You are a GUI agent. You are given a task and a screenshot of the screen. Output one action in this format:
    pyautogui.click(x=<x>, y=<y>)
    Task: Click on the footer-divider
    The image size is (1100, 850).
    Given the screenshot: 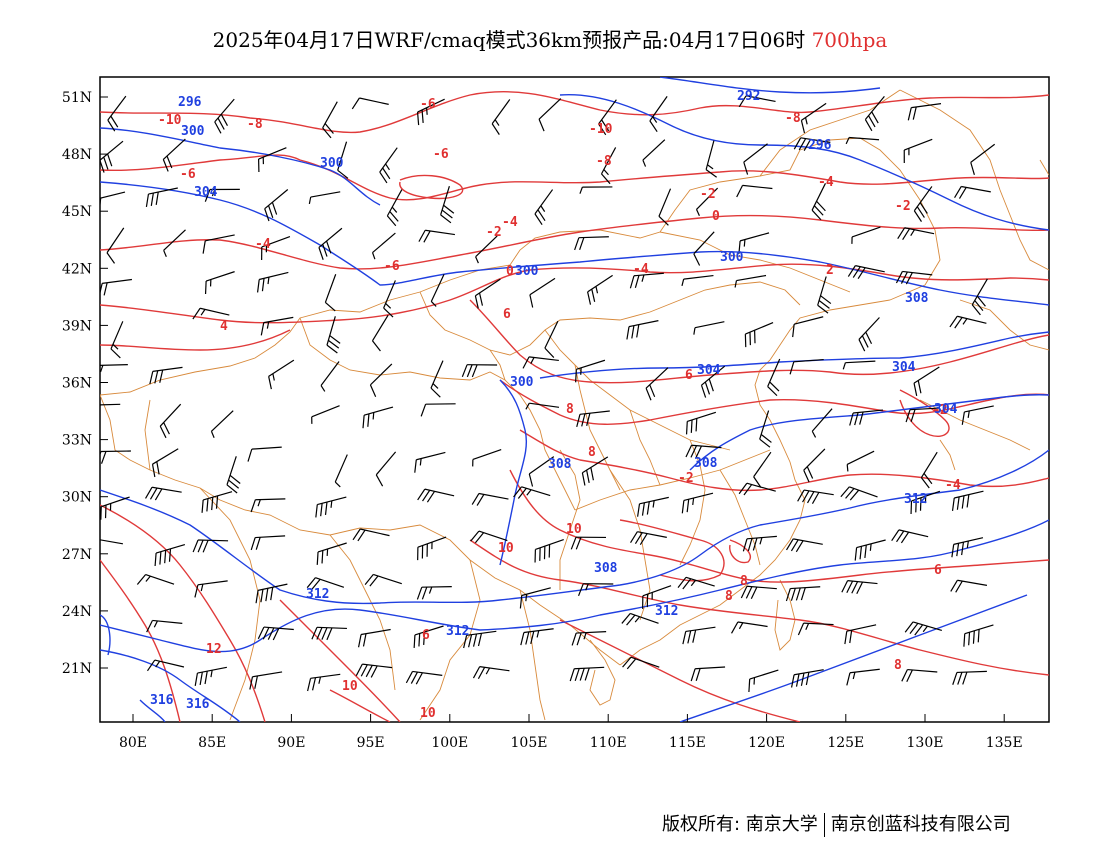 What is the action you would take?
    pyautogui.click(x=824, y=825)
    